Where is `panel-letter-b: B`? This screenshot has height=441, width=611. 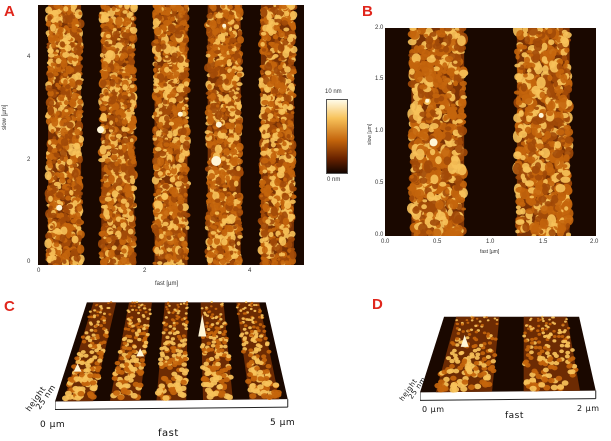 panel-letter-b: B is located at coordinates (367, 11).